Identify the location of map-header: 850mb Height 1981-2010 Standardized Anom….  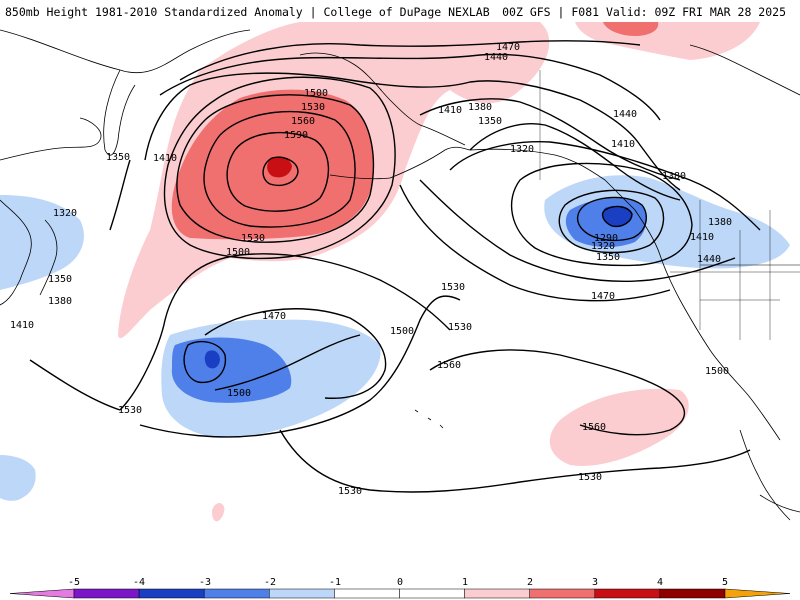
(400, 11).